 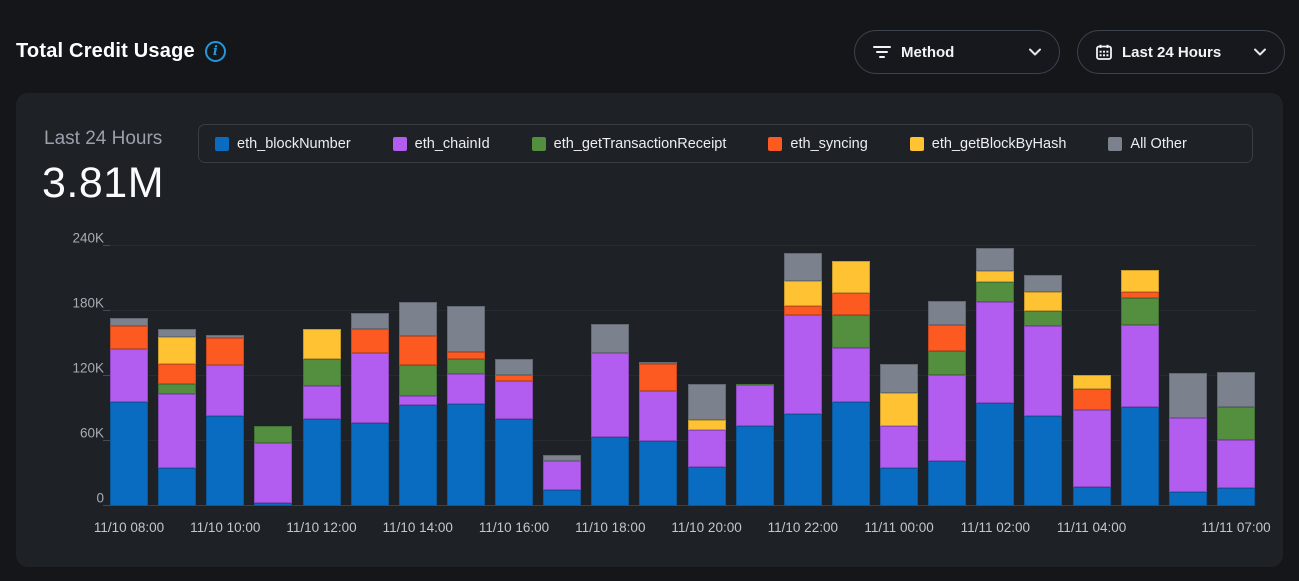 What do you see at coordinates (215, 51) in the screenshot?
I see `info-icon: i` at bounding box center [215, 51].